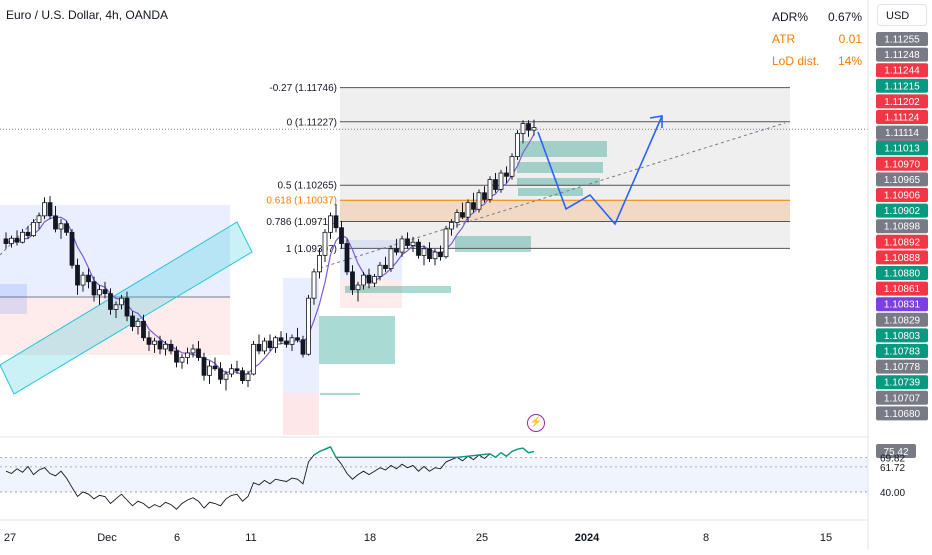 The width and height of the screenshot is (932, 555). What do you see at coordinates (895, 452) in the screenshot?
I see `oscillator-current-value: 75.42` at bounding box center [895, 452].